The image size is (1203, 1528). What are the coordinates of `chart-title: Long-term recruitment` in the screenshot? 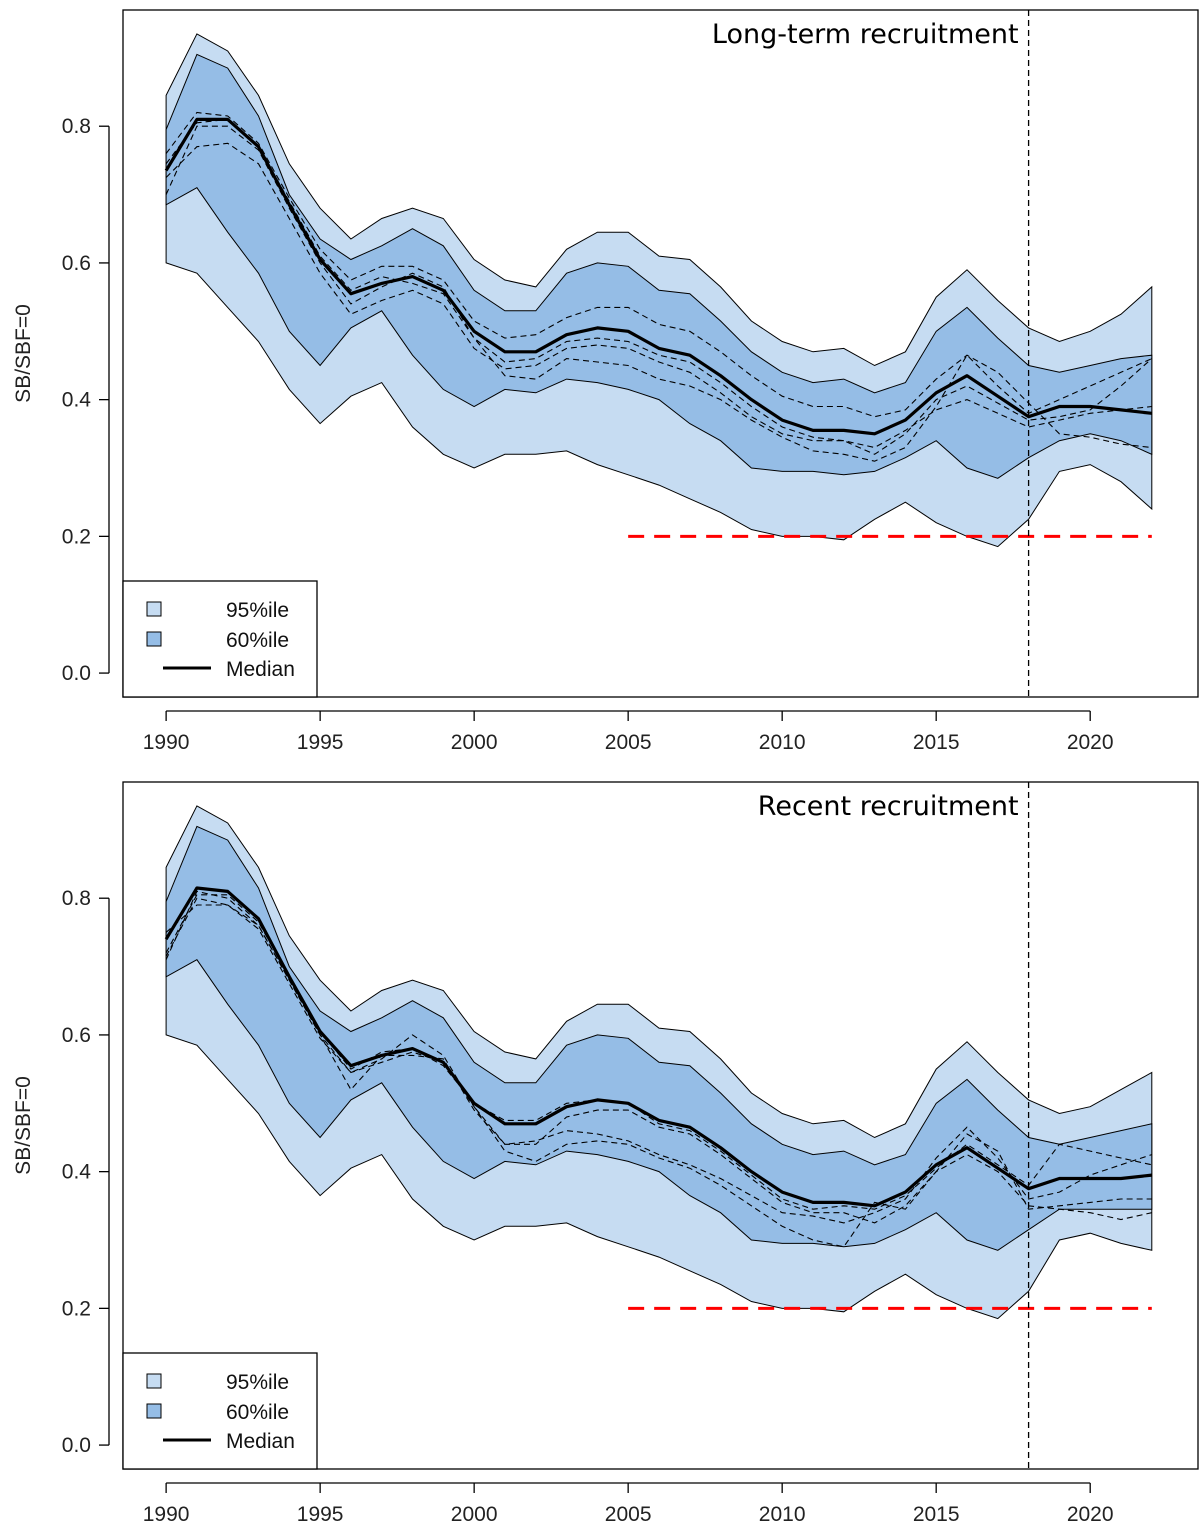 It's located at (865, 34).